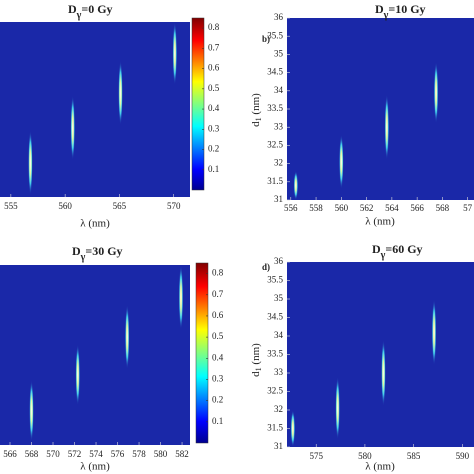 Image resolution: width=474 pixels, height=474 pixels. What do you see at coordinates (75, 454) in the screenshot?
I see `x-tick-label: 572` at bounding box center [75, 454].